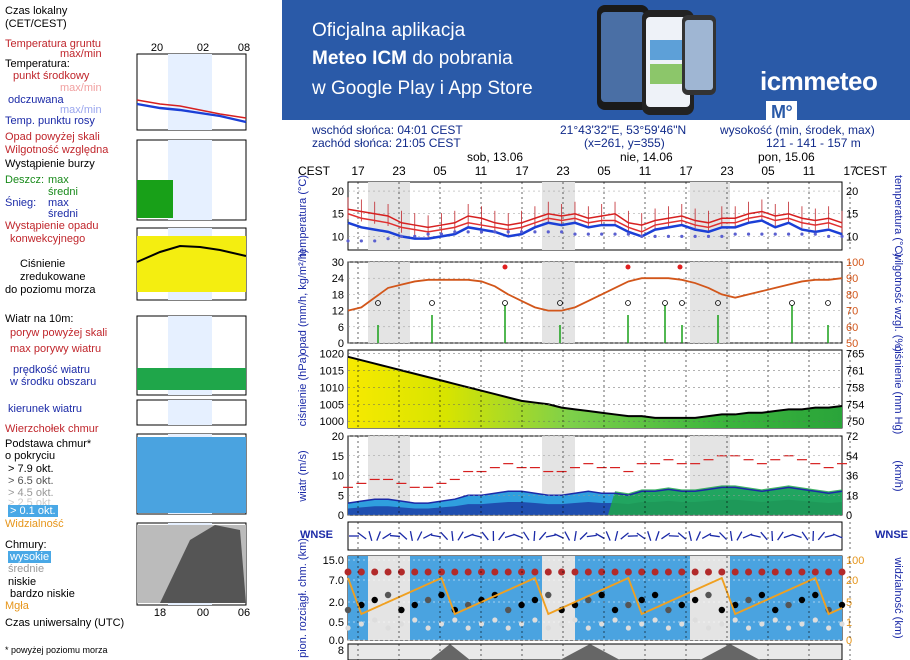  What do you see at coordinates (387, 130) in the screenshot?
I see `sunrise-text: wschód słońca: 04:01 CEST` at bounding box center [387, 130].